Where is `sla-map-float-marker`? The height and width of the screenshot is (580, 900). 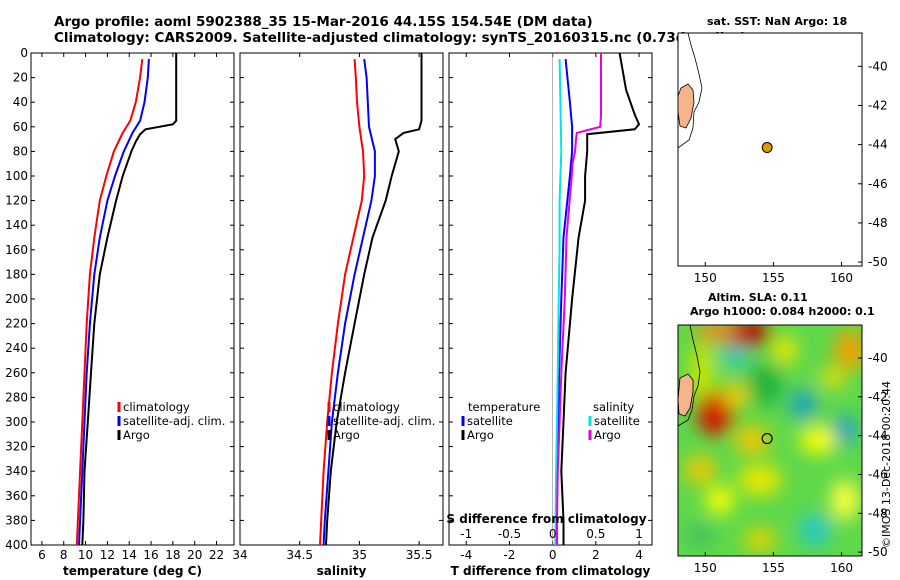
sla-map-float-marker is located at coordinates (767, 438).